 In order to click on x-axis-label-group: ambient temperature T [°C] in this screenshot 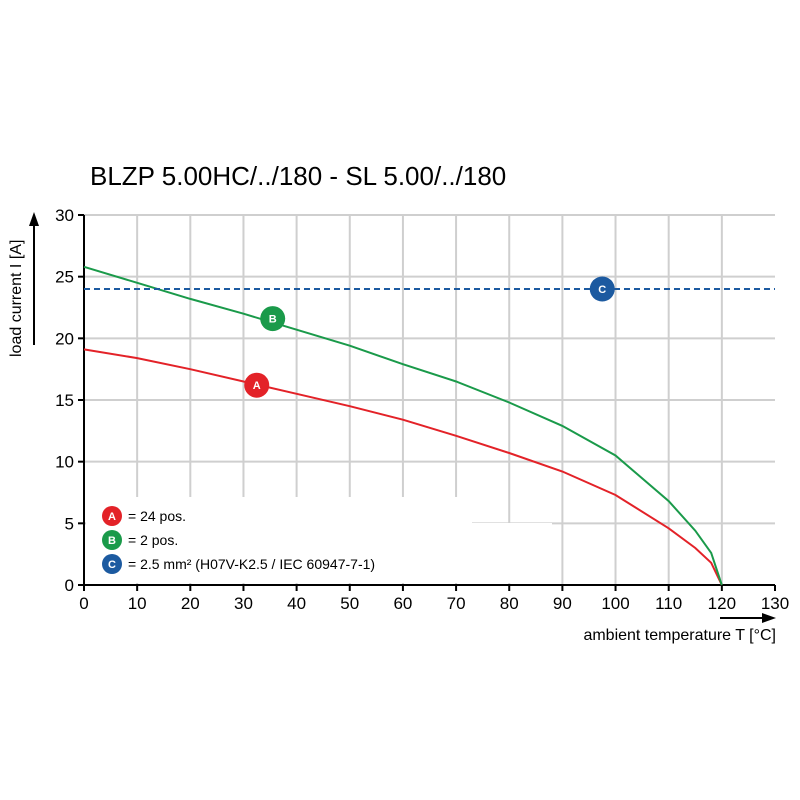, I will do `click(679, 628)`.